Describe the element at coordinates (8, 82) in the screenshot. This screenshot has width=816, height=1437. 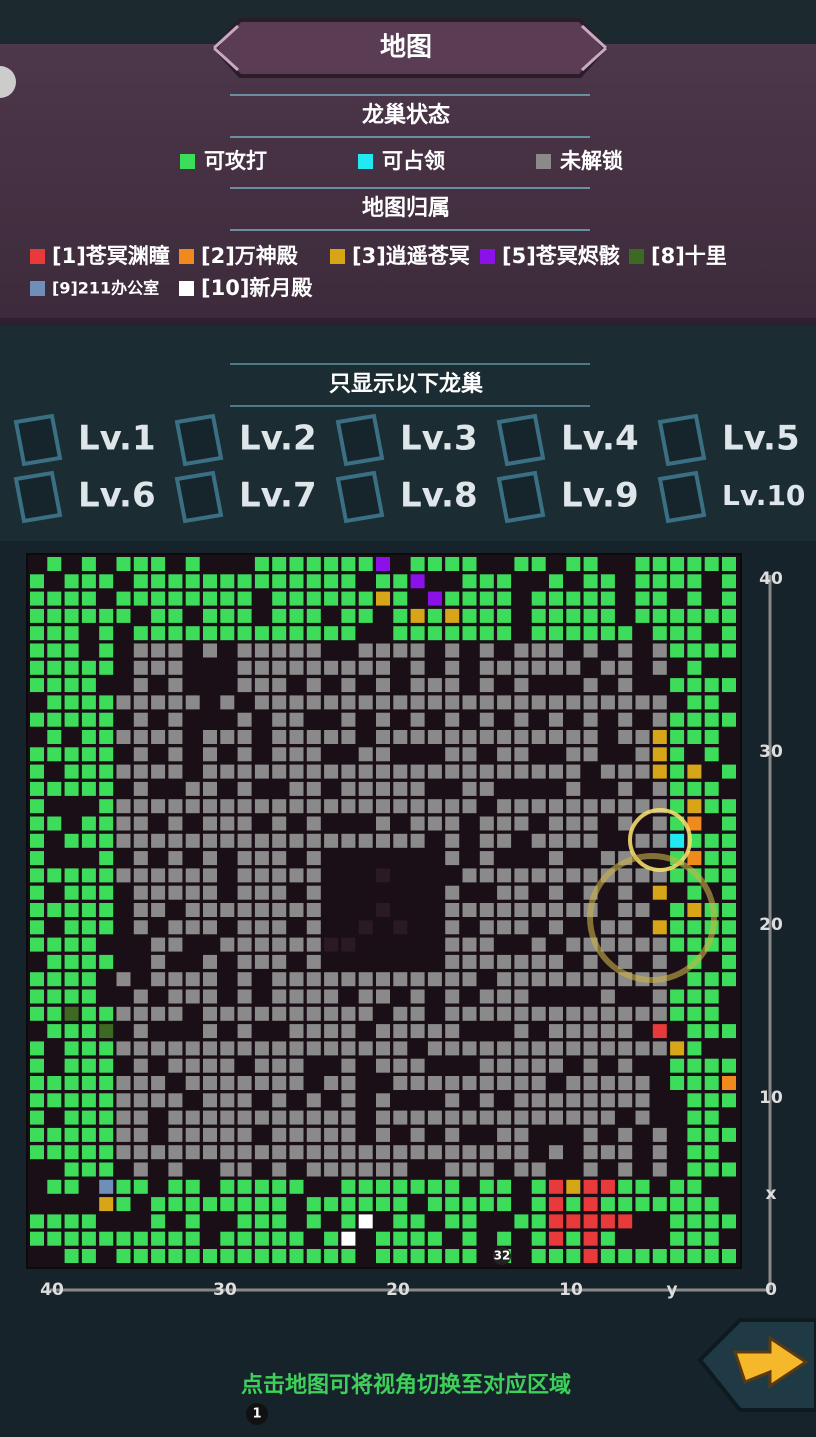
I see `side-button` at that location.